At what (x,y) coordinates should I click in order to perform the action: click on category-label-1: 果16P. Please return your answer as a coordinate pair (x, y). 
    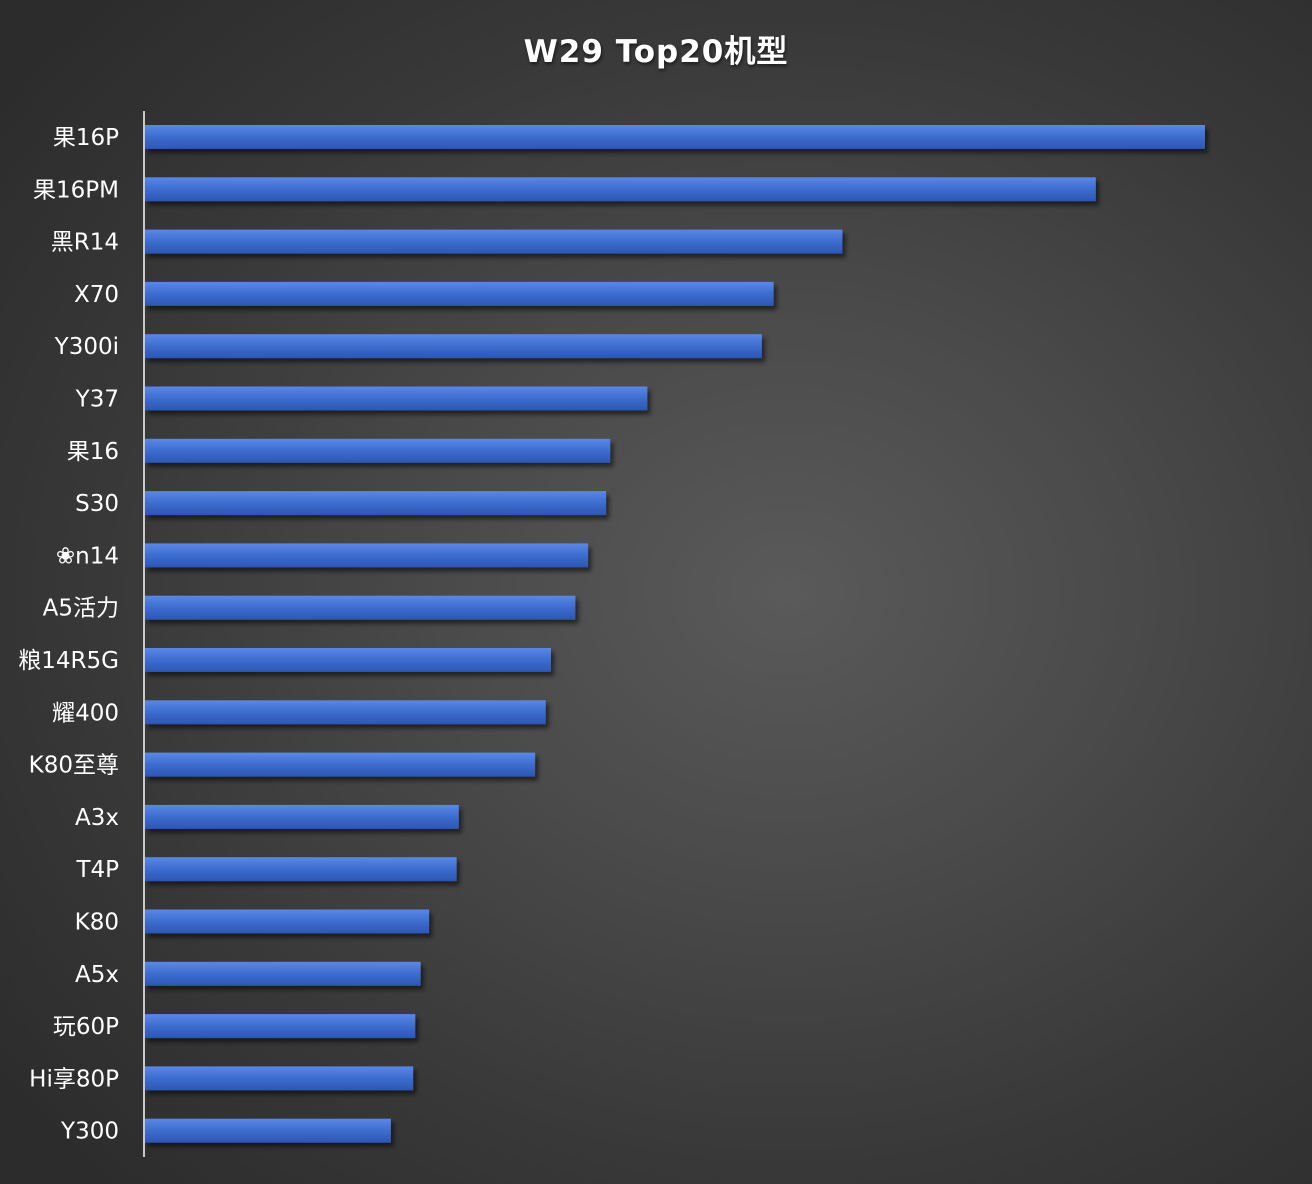
    Looking at the image, I should click on (86, 138).